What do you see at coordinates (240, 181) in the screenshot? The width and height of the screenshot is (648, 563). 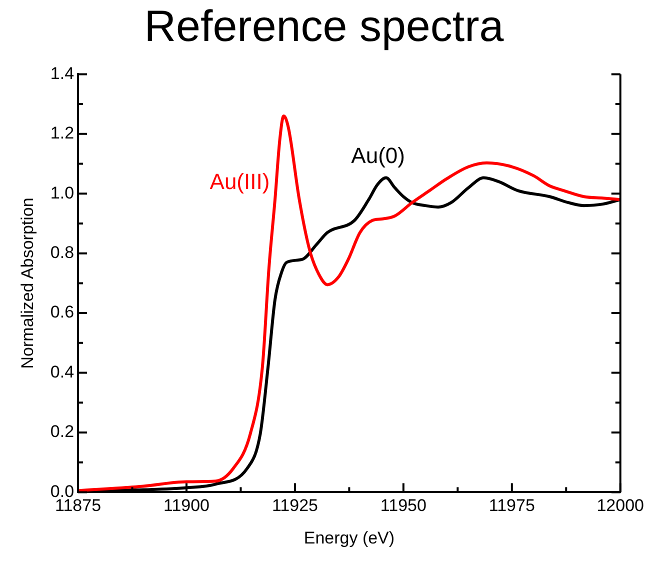 I see `series-label: Au(III)` at bounding box center [240, 181].